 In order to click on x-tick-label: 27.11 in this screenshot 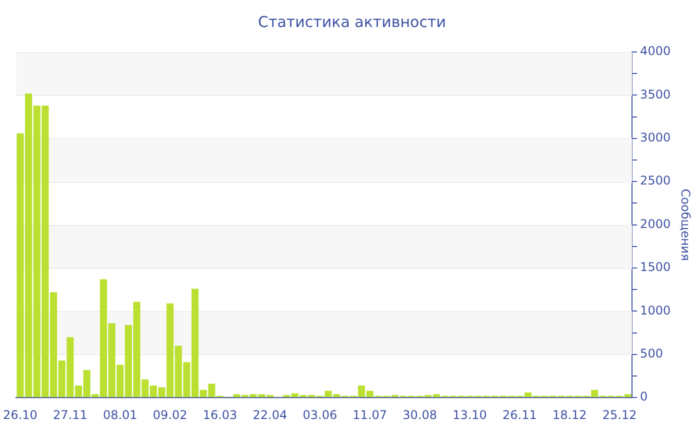, I will do `click(70, 415)`.